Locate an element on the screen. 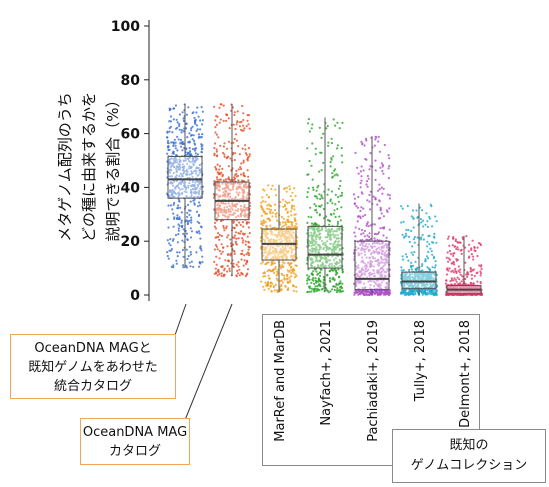  callout-lines is located at coordinates (203, 362).